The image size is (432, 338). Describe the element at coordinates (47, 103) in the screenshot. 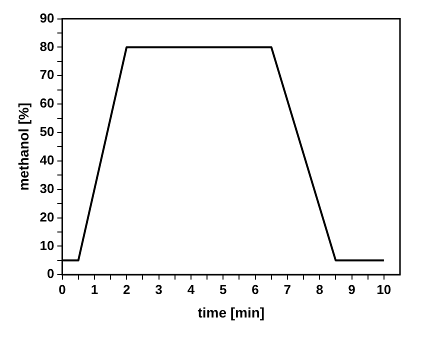

I see `y-tick-label: 60` at that location.